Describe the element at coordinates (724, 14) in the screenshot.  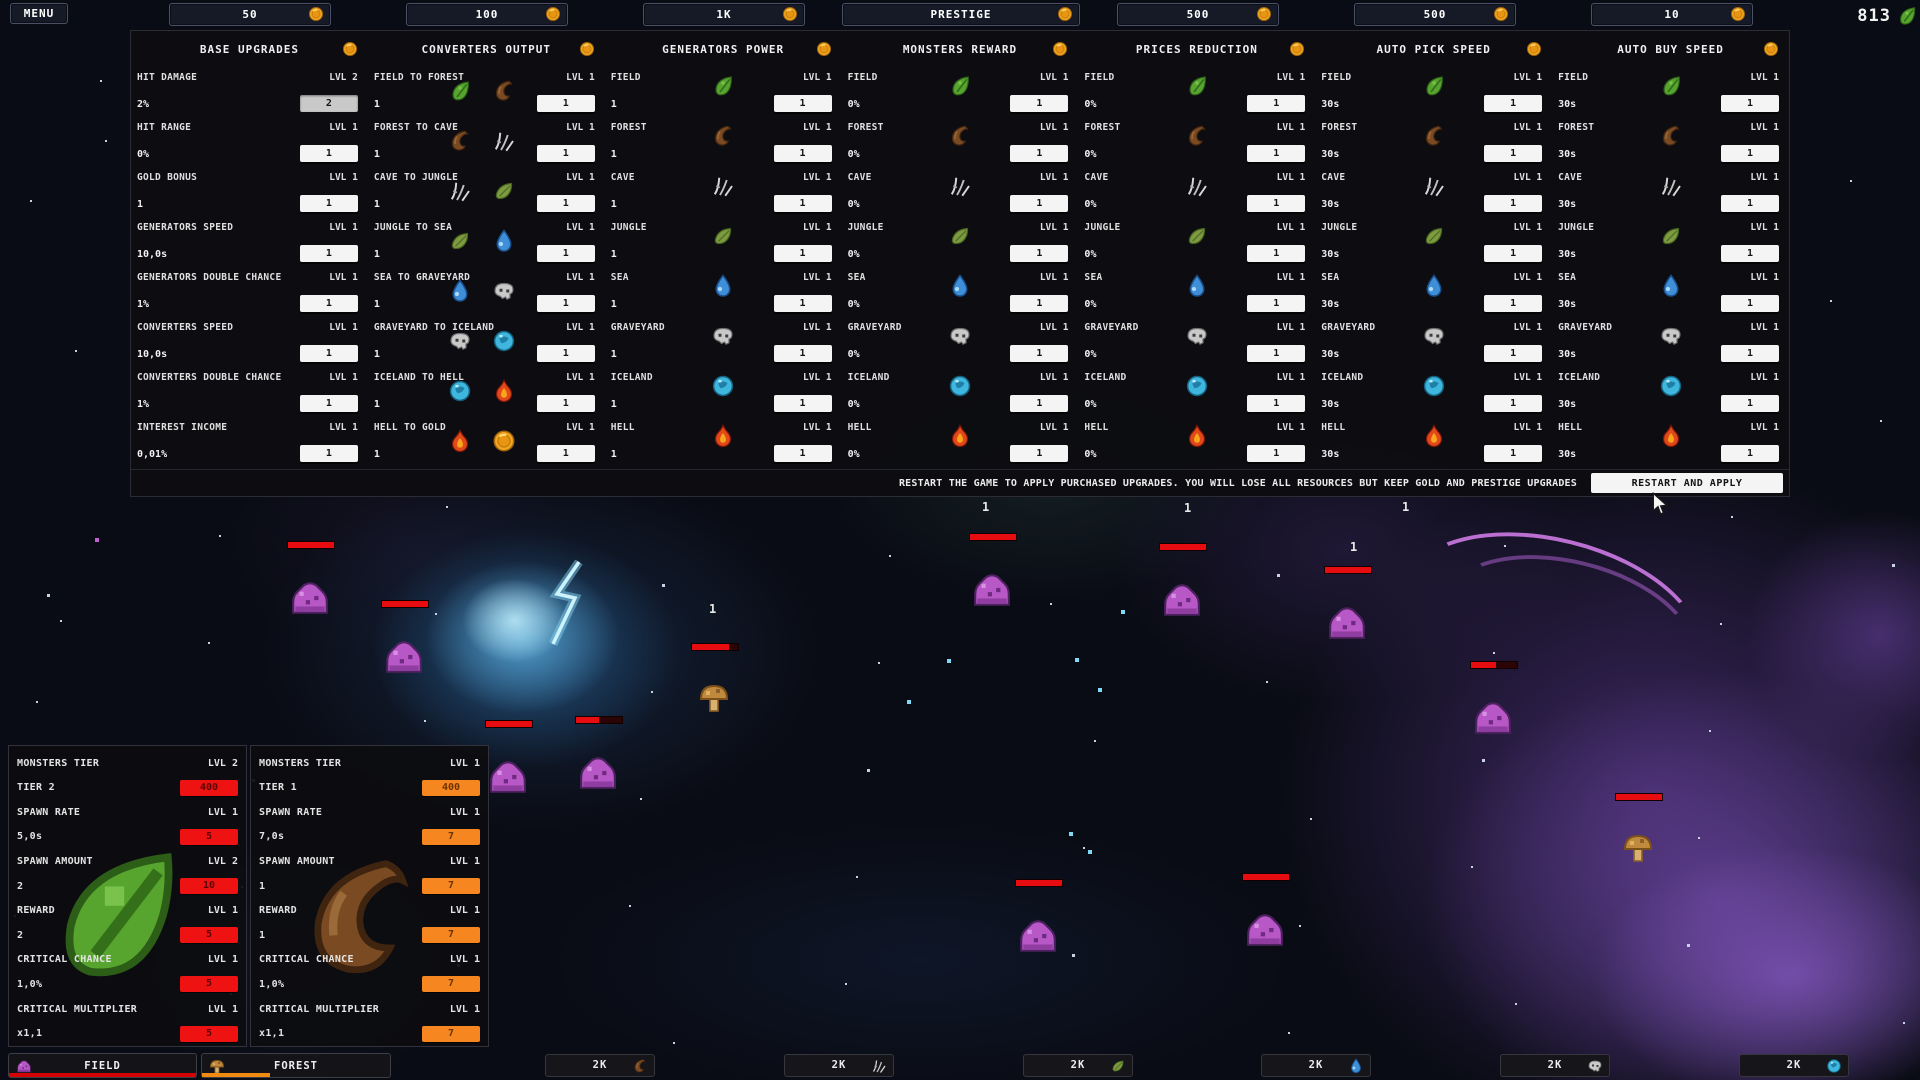
I see `cost-button-2: 1K` at that location.